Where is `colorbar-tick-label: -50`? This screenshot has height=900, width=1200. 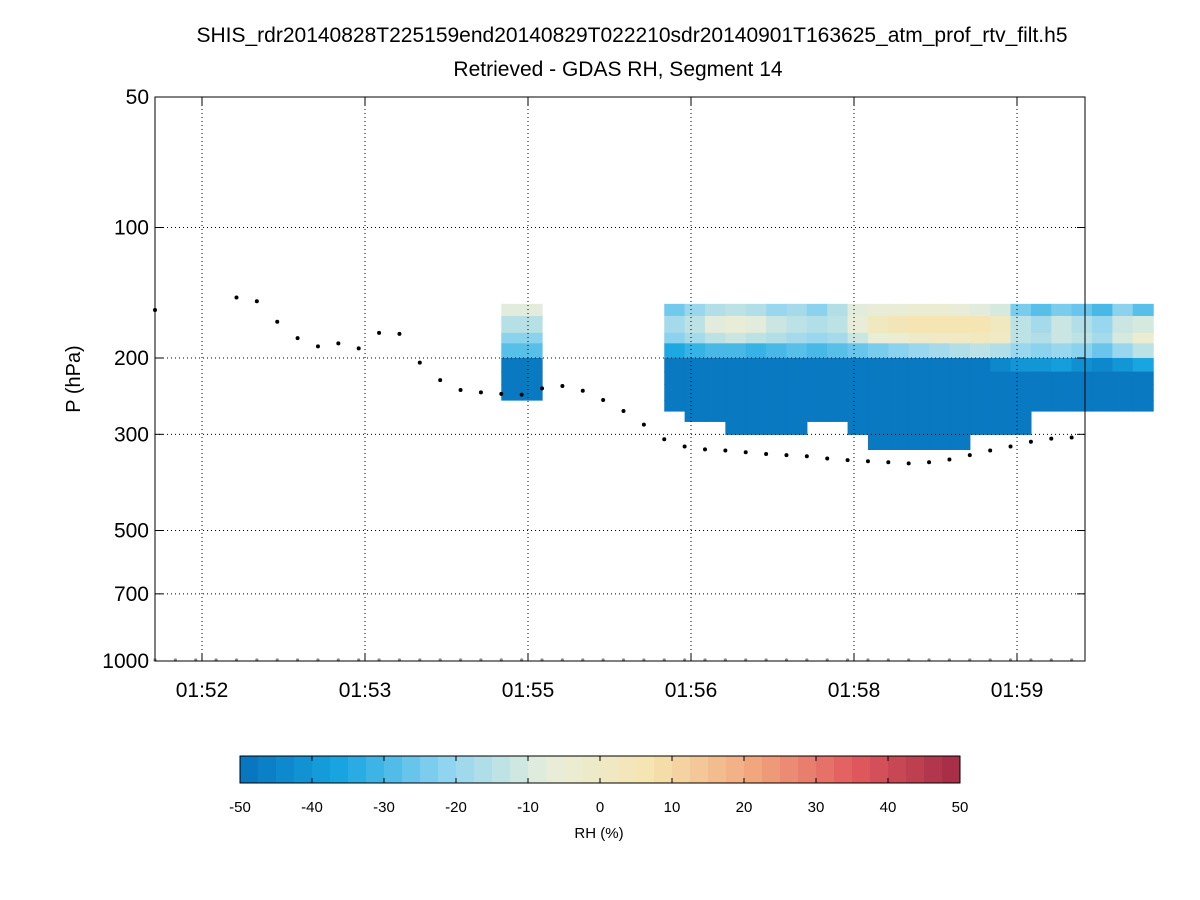 colorbar-tick-label: -50 is located at coordinates (240, 807).